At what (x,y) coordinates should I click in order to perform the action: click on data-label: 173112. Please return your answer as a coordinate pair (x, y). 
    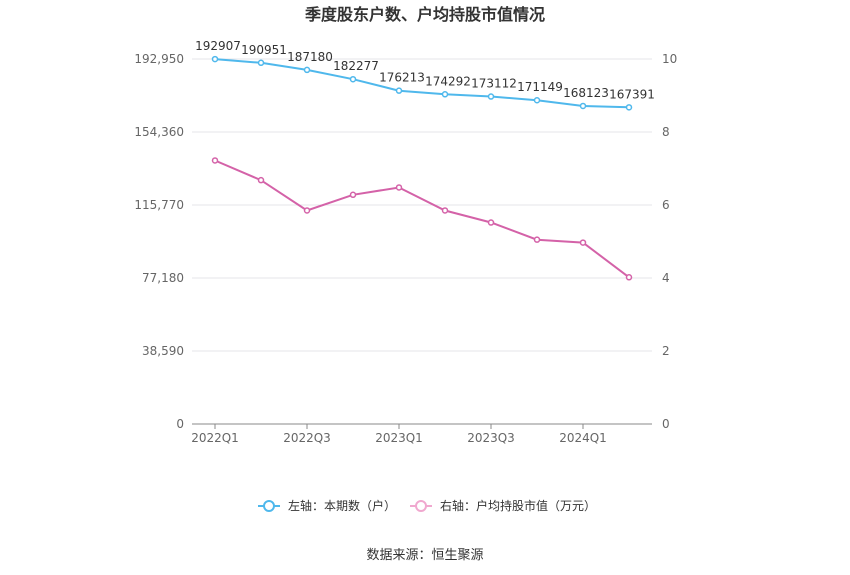
    Looking at the image, I should click on (494, 84).